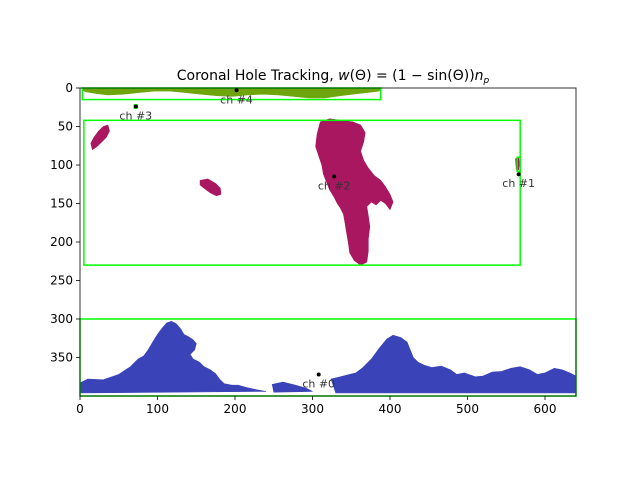 This screenshot has height=480, width=640. Describe the element at coordinates (61, 358) in the screenshot. I see `y-tick-label-350: 350` at that location.